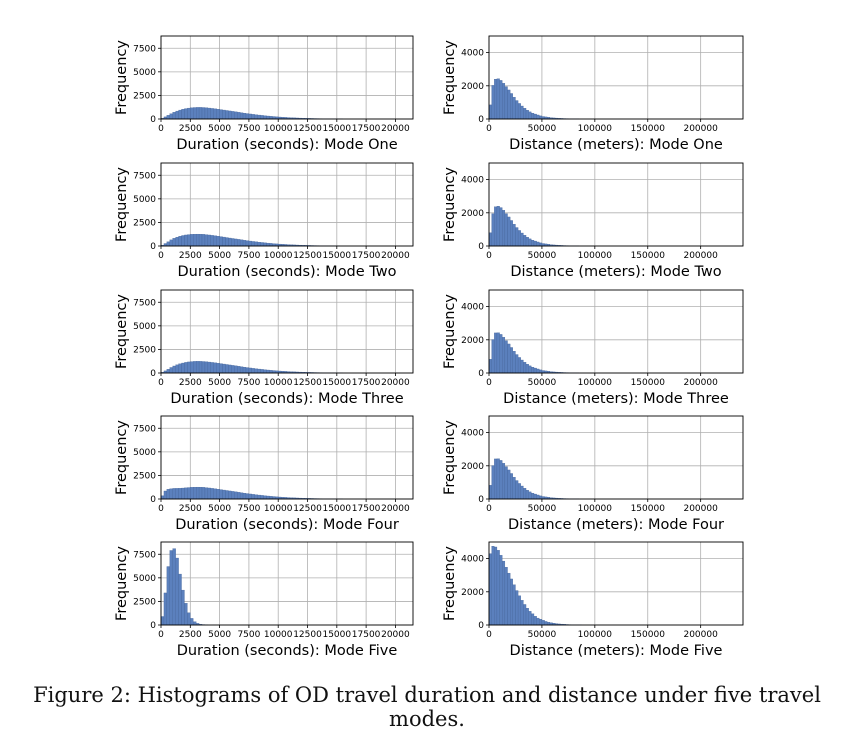 This screenshot has height=731, width=854. Describe the element at coordinates (595, 129) in the screenshot. I see `x-tick-label: 100000` at that location.